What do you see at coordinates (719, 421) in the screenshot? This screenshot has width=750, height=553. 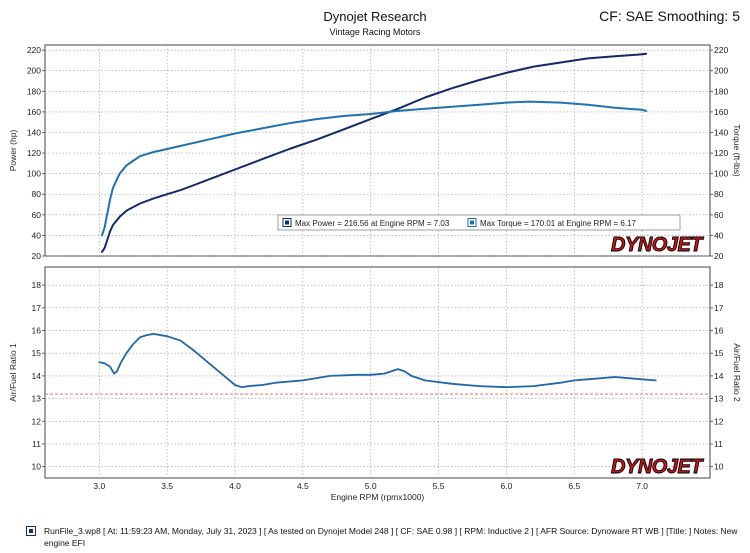 I see `y-tick-label-right: 12` at bounding box center [719, 421].